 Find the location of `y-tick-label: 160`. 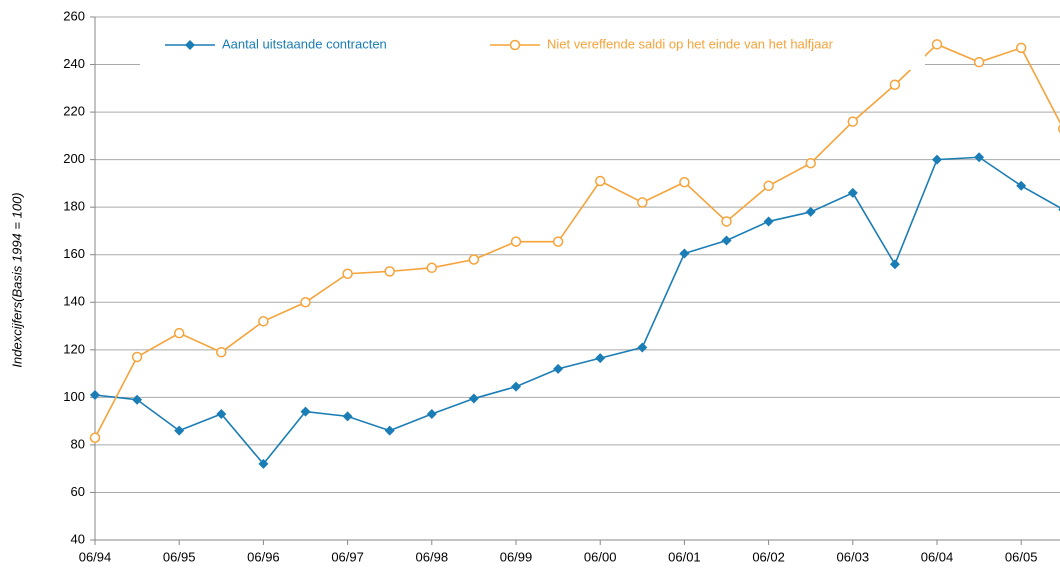

y-tick-label: 160 is located at coordinates (74, 253).